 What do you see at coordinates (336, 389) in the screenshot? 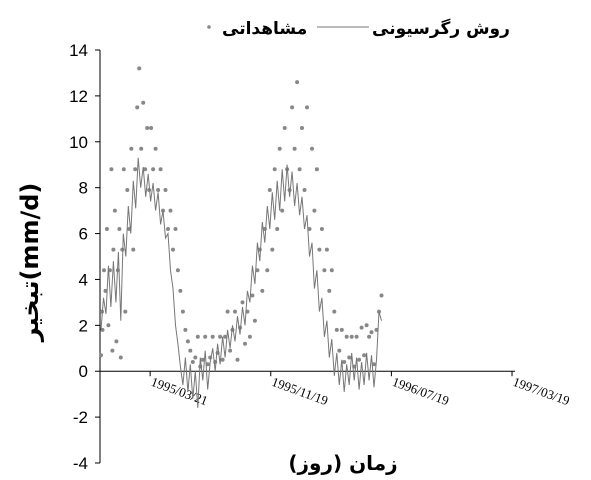
I see `x-axis: 1995/03/21 1995/11/19 1996/07/19 1997/03/19` at bounding box center [336, 389].